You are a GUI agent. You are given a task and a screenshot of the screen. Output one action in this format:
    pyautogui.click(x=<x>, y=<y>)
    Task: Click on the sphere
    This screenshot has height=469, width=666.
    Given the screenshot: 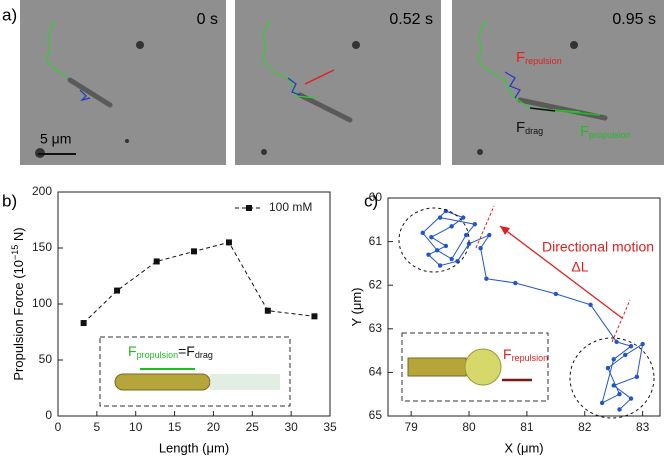 What is the action you would take?
    pyautogui.click(x=483, y=367)
    